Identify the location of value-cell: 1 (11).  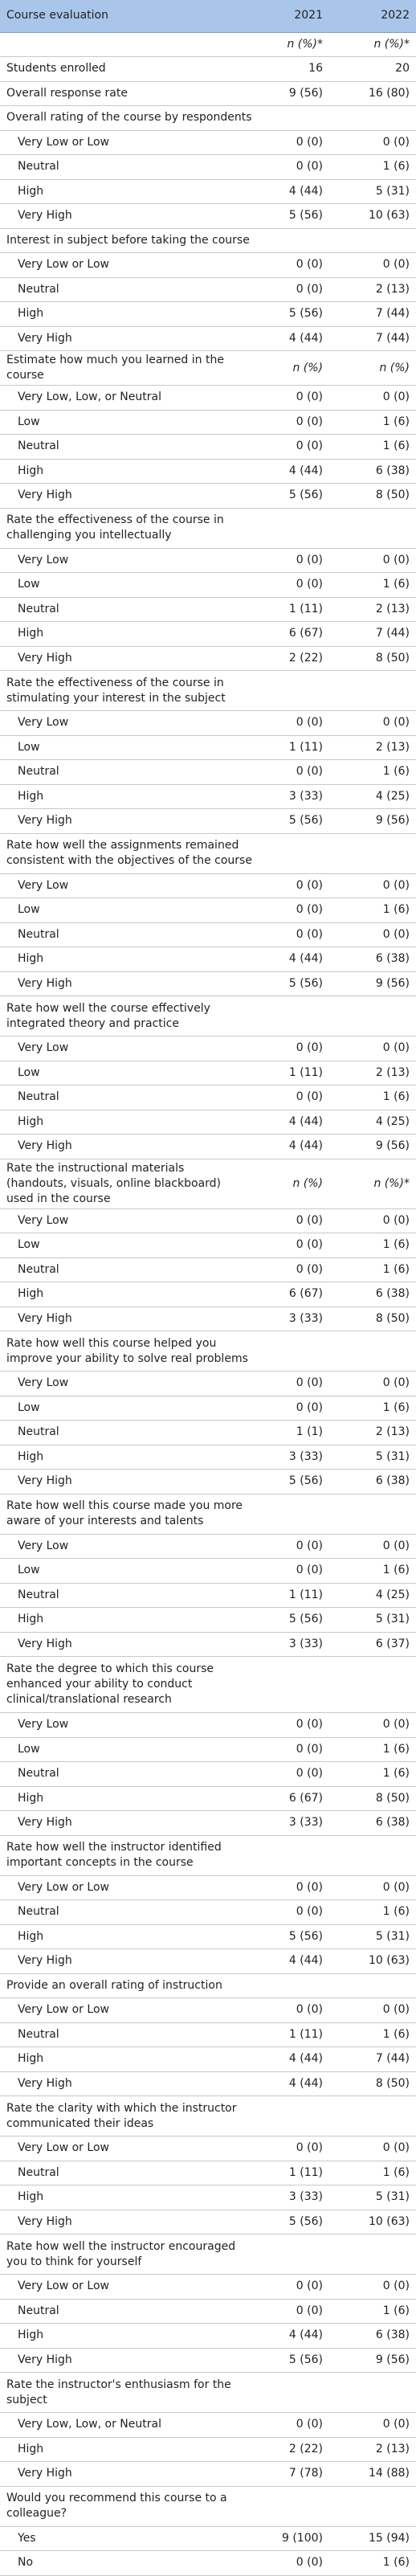
(285, 609).